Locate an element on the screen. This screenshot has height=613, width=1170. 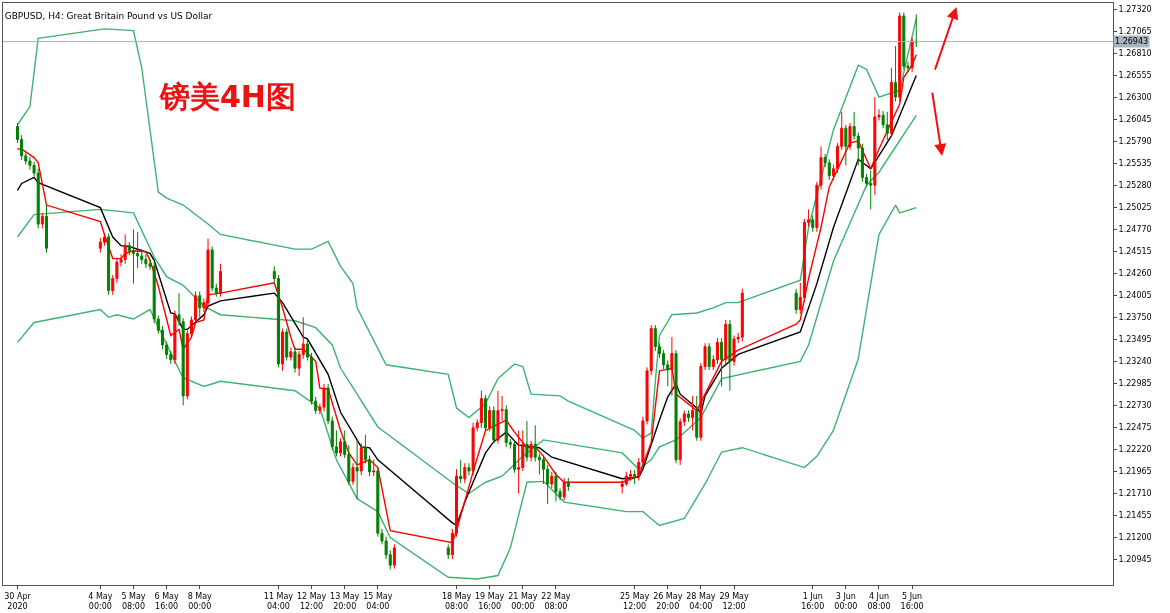
y-tick-label: 1.22985 is located at coordinates (1135, 384).